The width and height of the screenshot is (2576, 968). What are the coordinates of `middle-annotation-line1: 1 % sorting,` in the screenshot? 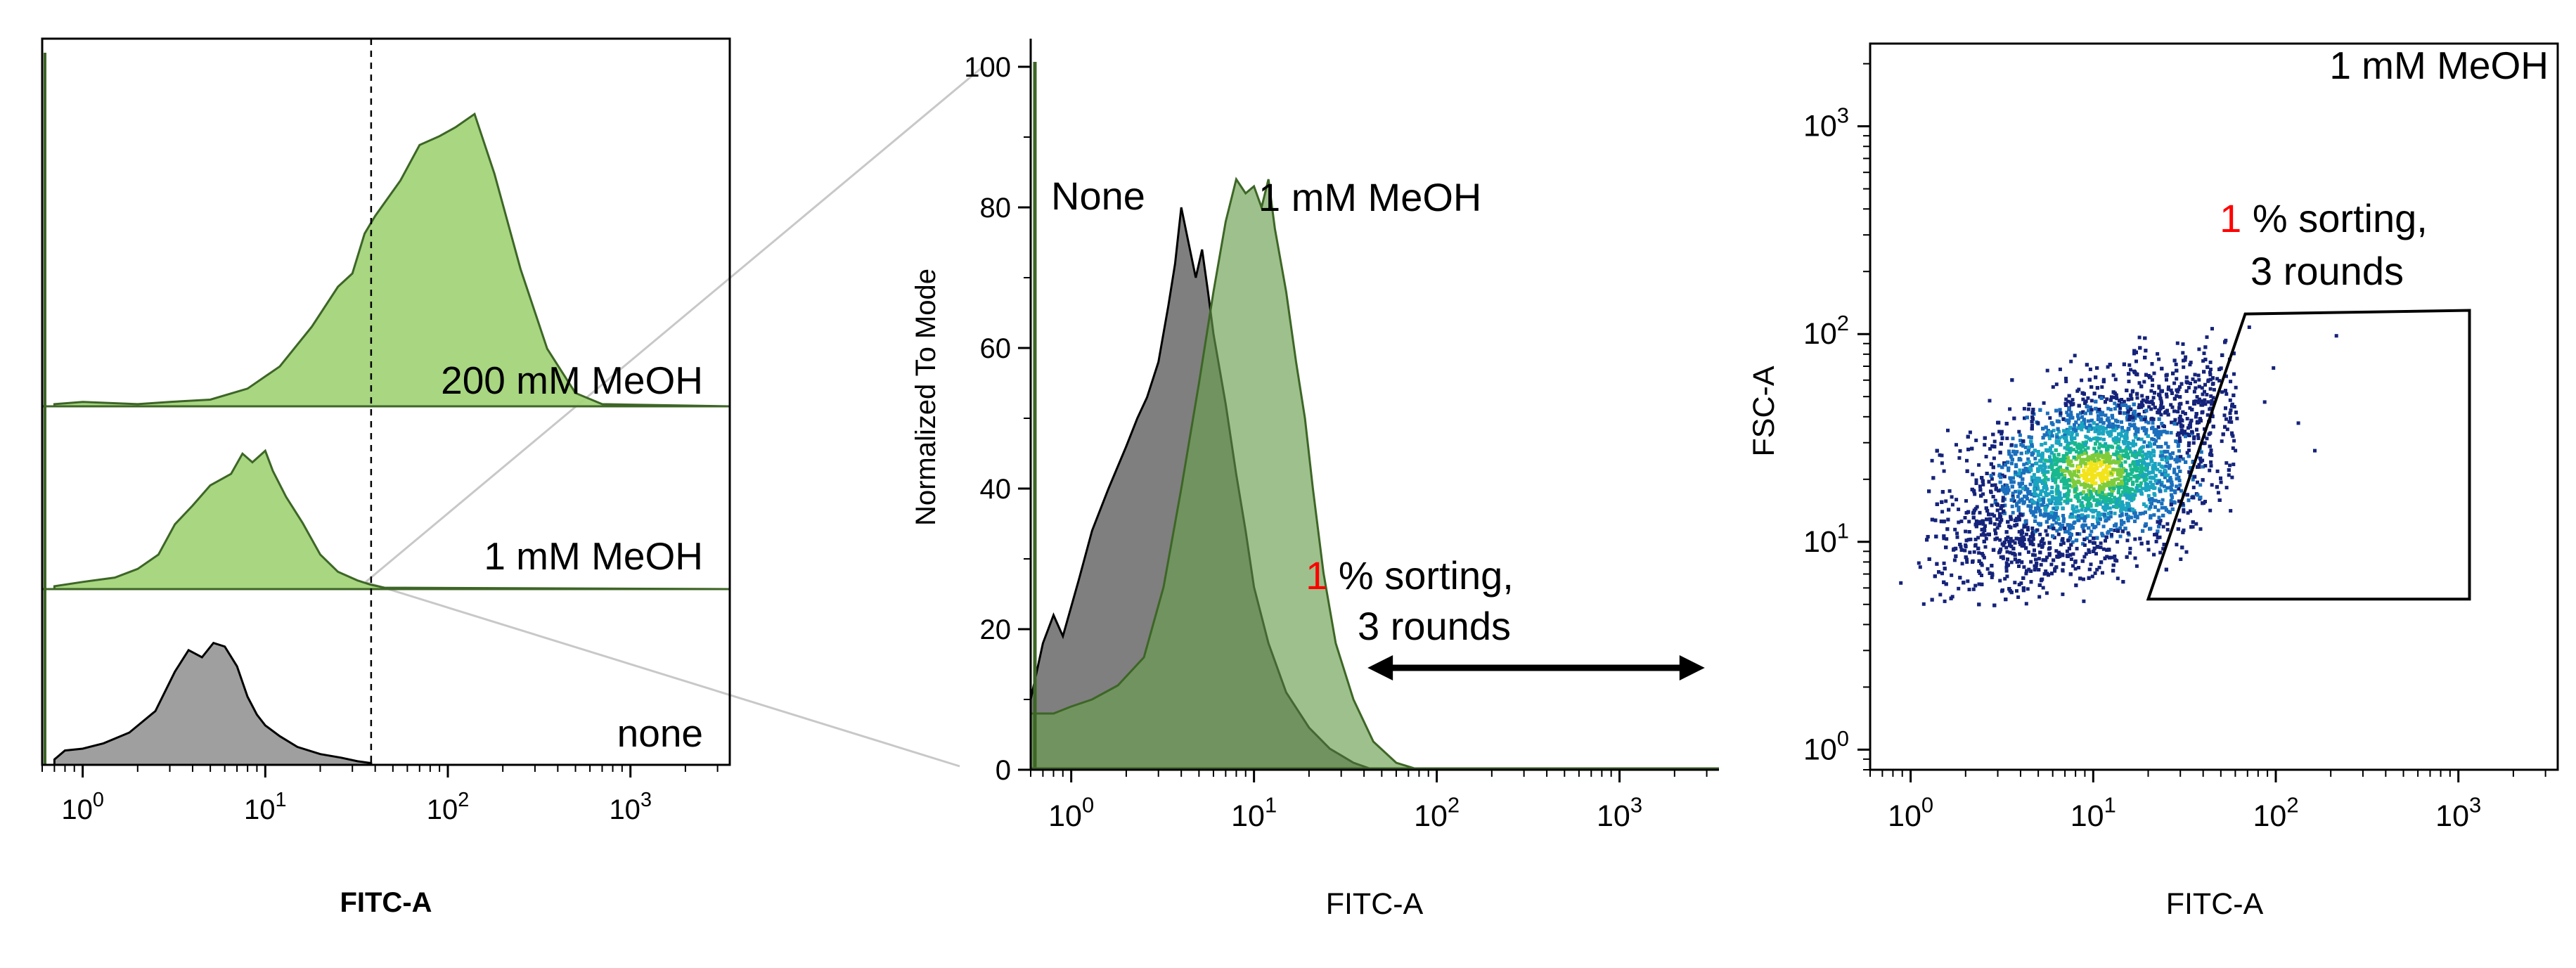 It's located at (1410, 575).